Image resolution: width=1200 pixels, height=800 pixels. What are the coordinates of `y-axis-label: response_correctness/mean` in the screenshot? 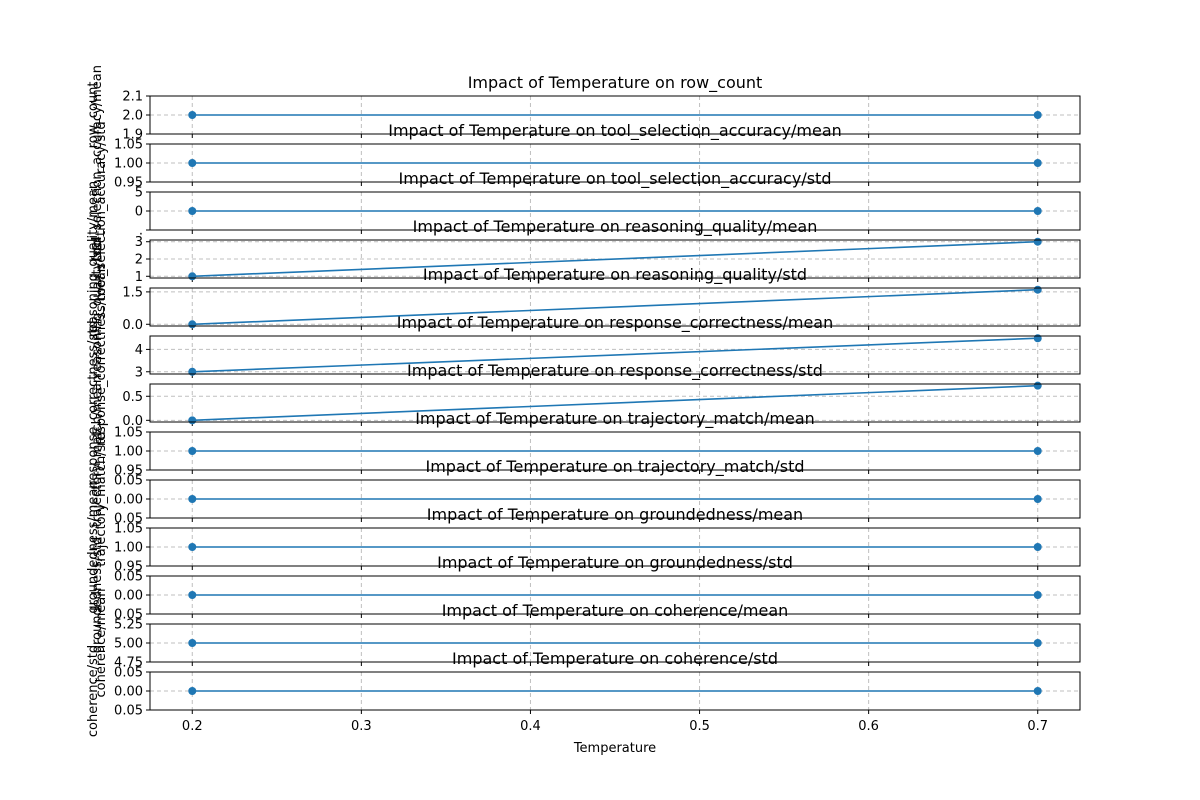 It's located at (101, 355).